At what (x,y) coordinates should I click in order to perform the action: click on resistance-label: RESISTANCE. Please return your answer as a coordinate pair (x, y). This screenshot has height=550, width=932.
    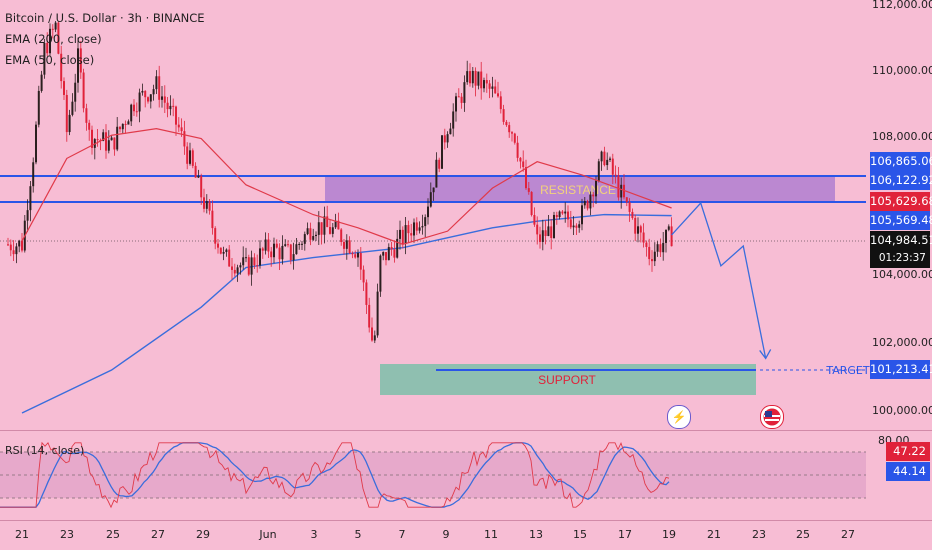
    Looking at the image, I should click on (578, 190).